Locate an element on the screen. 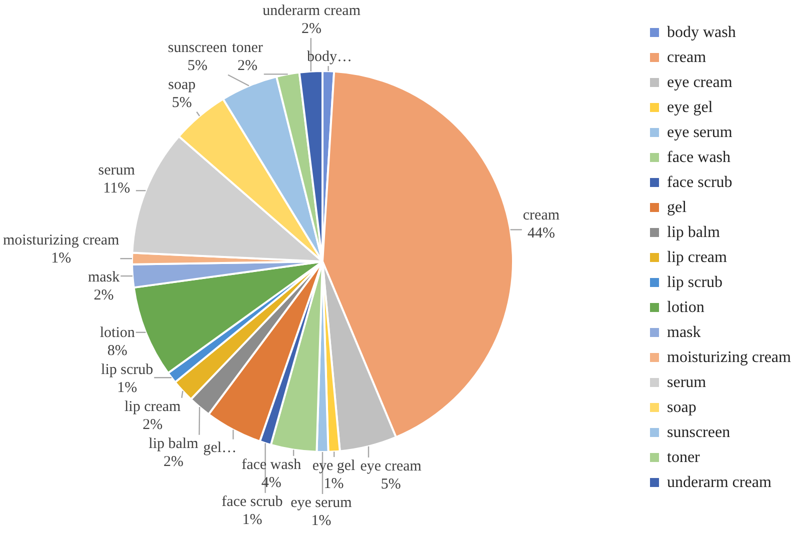 The height and width of the screenshot is (533, 794). legend-label: soap is located at coordinates (681, 407).